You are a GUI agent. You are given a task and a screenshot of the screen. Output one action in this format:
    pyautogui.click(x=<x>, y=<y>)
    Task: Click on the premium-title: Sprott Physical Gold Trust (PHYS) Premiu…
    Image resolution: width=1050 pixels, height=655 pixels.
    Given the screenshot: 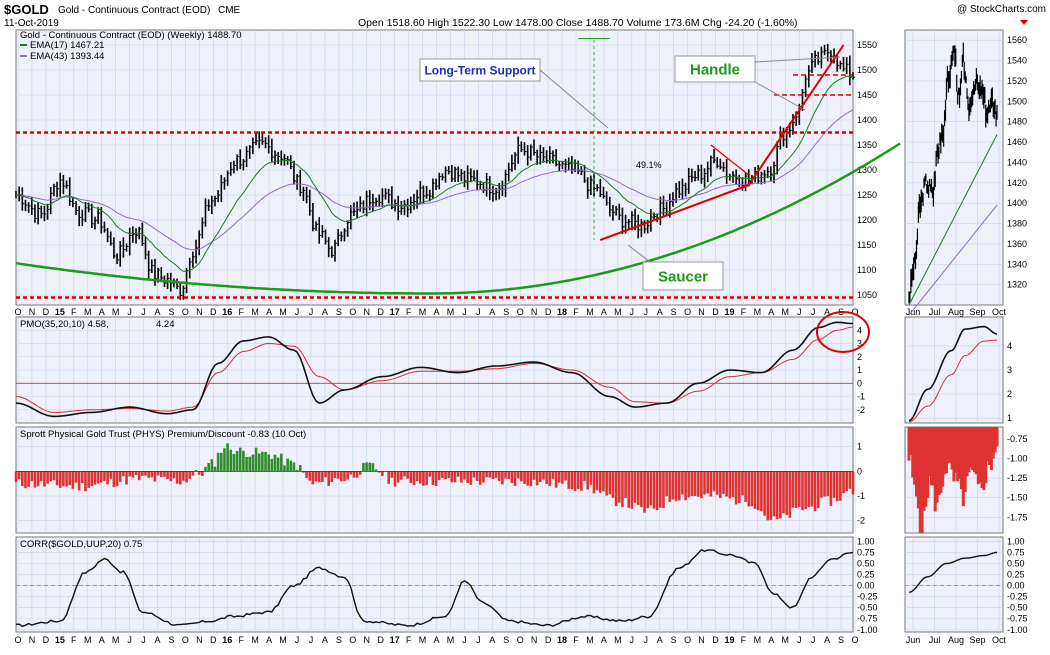 What is the action you would take?
    pyautogui.click(x=163, y=434)
    